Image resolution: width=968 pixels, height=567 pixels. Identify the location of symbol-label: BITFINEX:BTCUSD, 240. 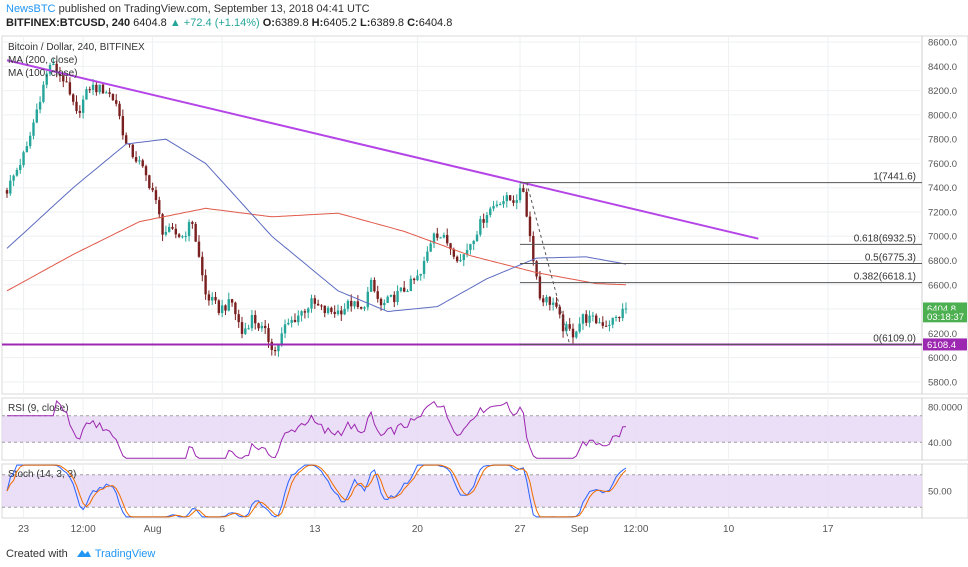
(68, 23).